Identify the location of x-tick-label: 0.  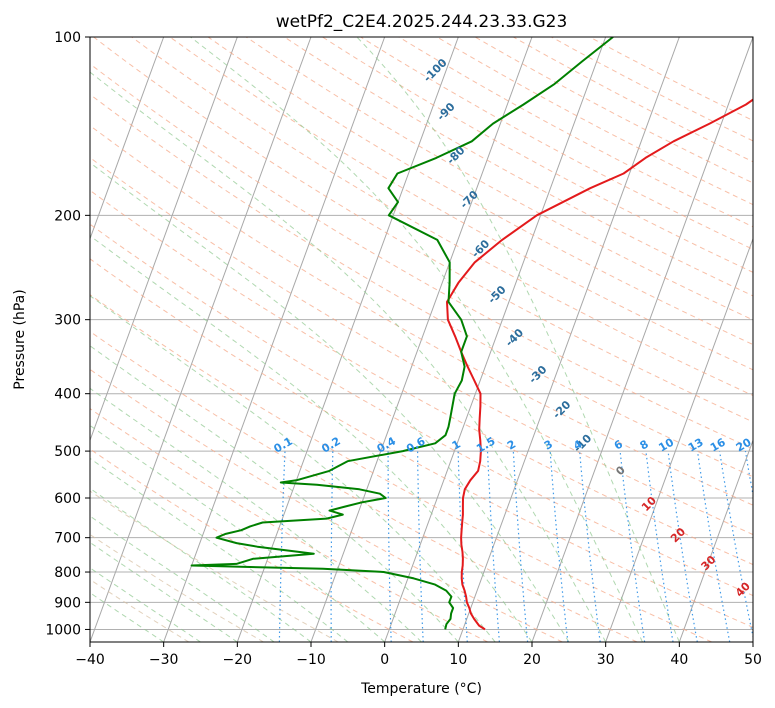
(384, 660).